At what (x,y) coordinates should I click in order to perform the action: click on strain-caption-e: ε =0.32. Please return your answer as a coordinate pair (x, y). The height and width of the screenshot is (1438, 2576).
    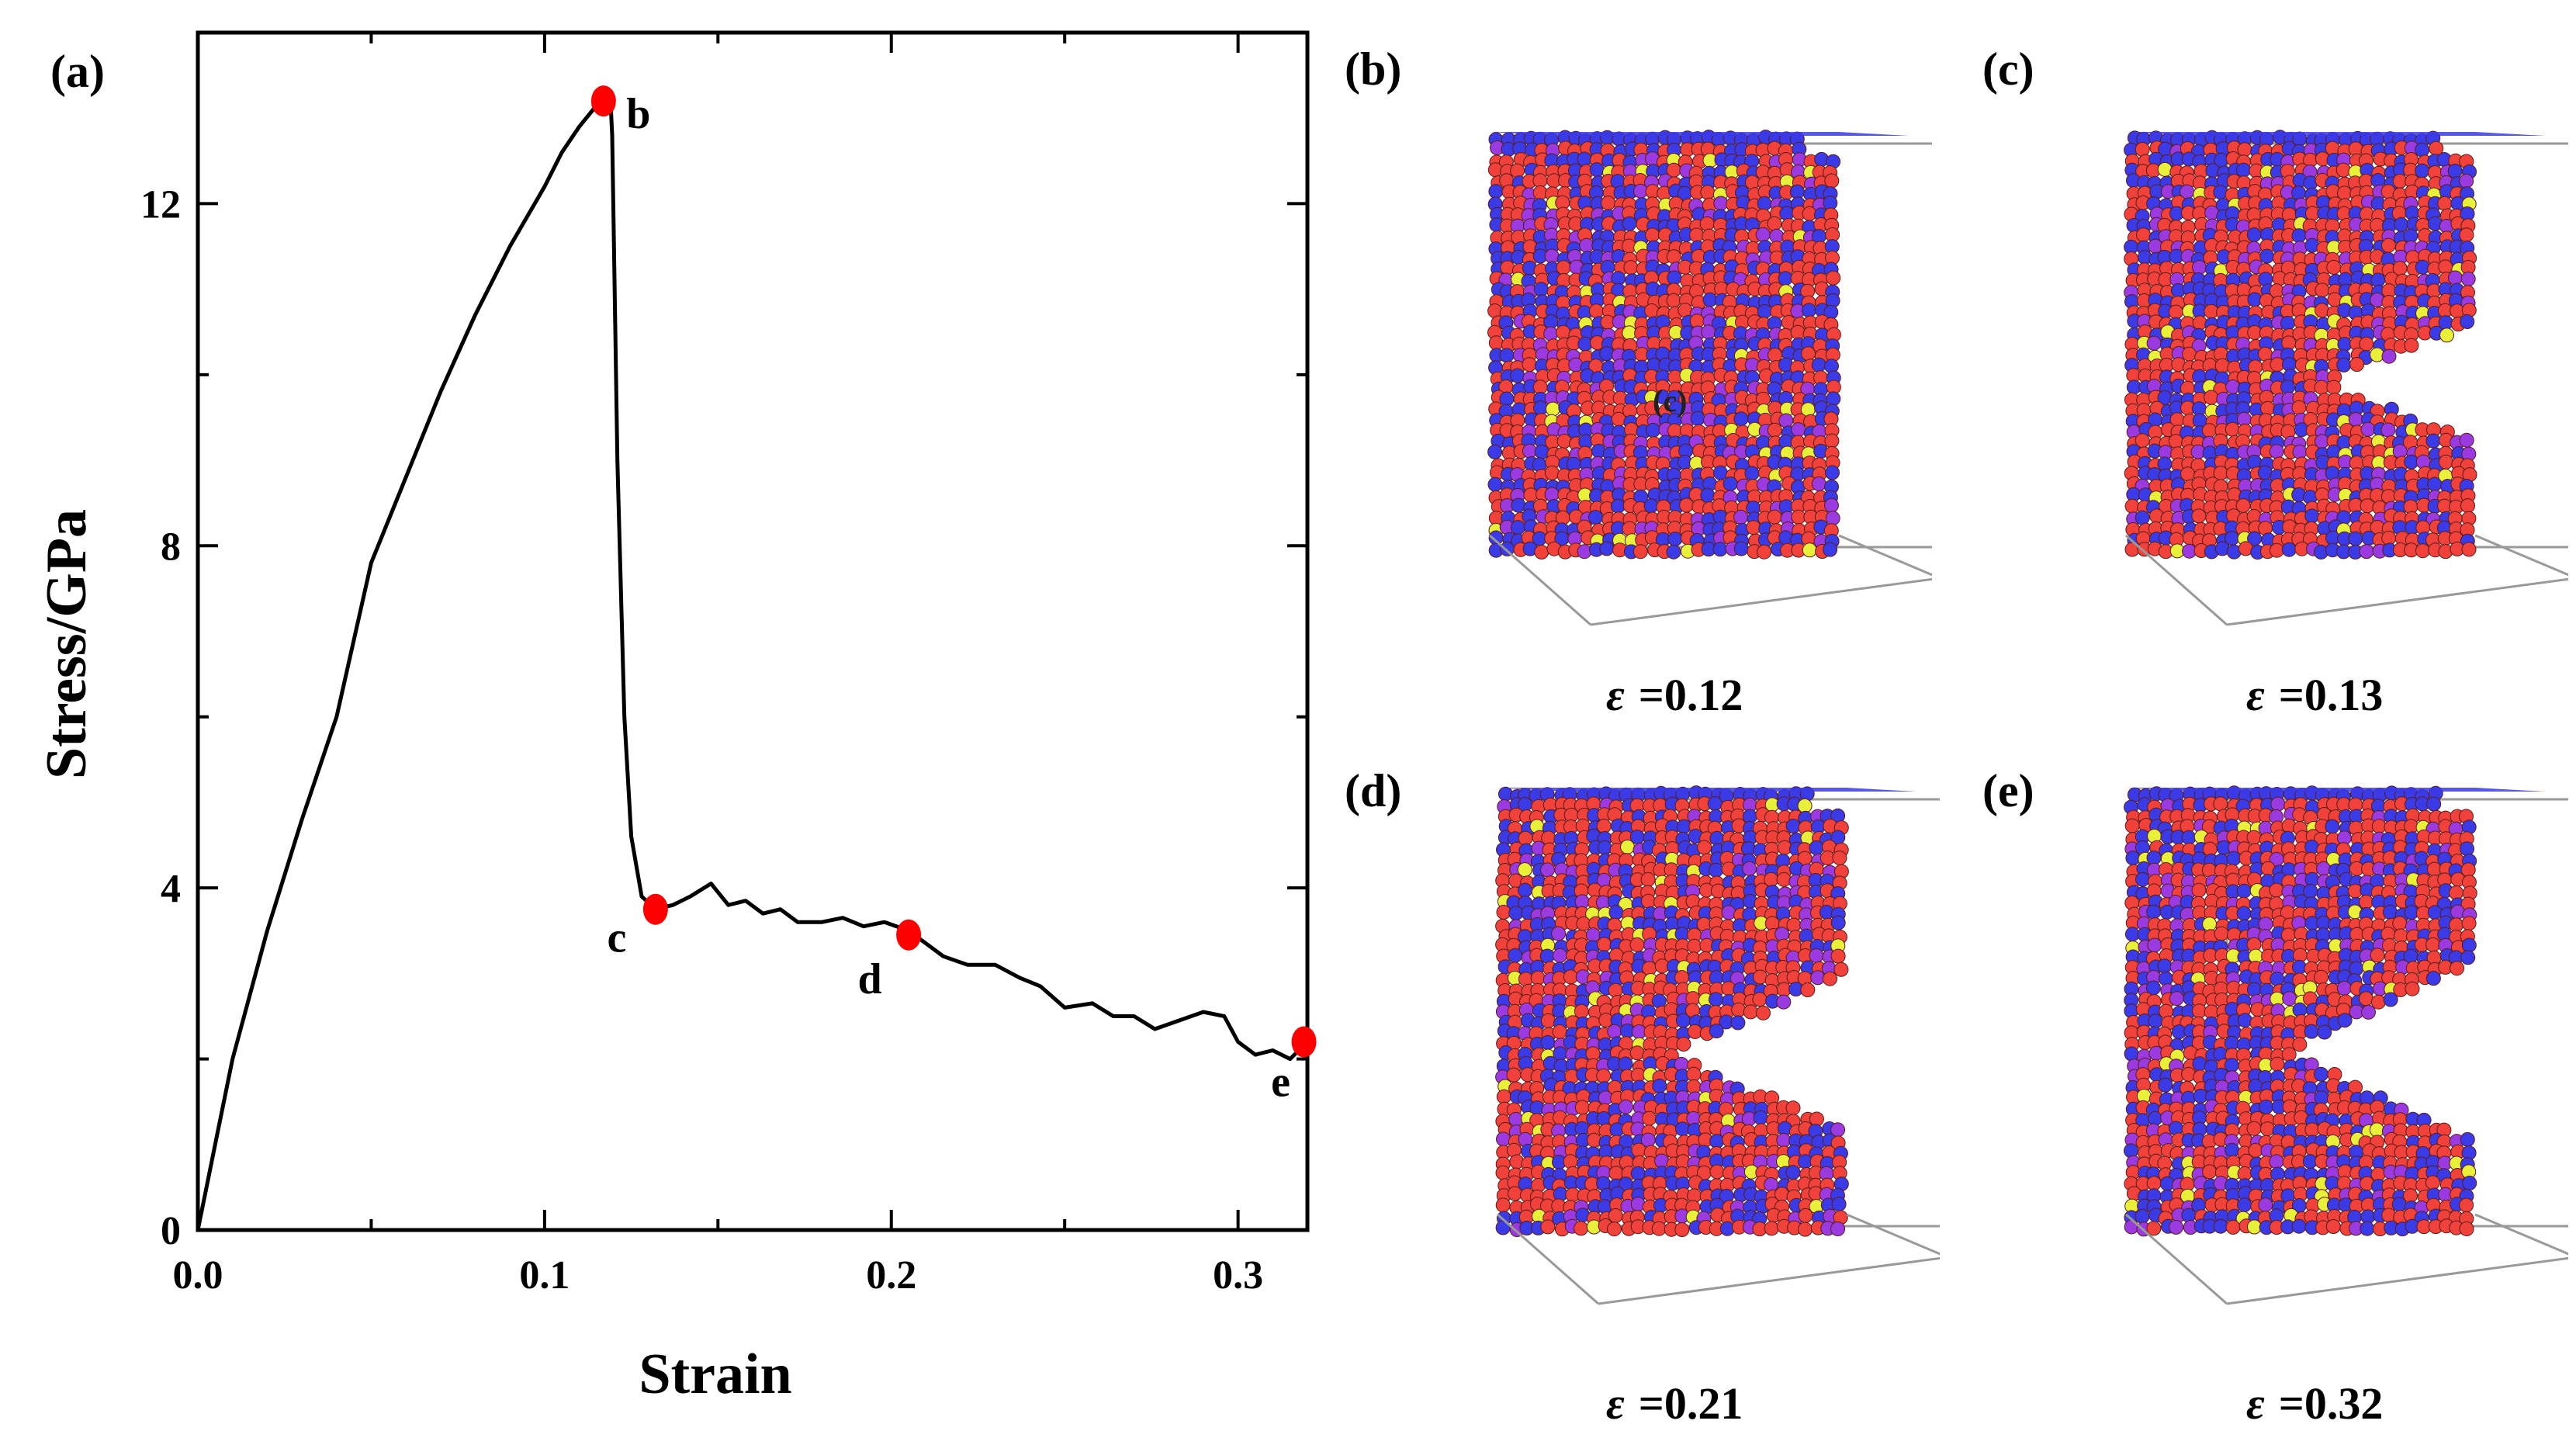
    Looking at the image, I should click on (2314, 1403).